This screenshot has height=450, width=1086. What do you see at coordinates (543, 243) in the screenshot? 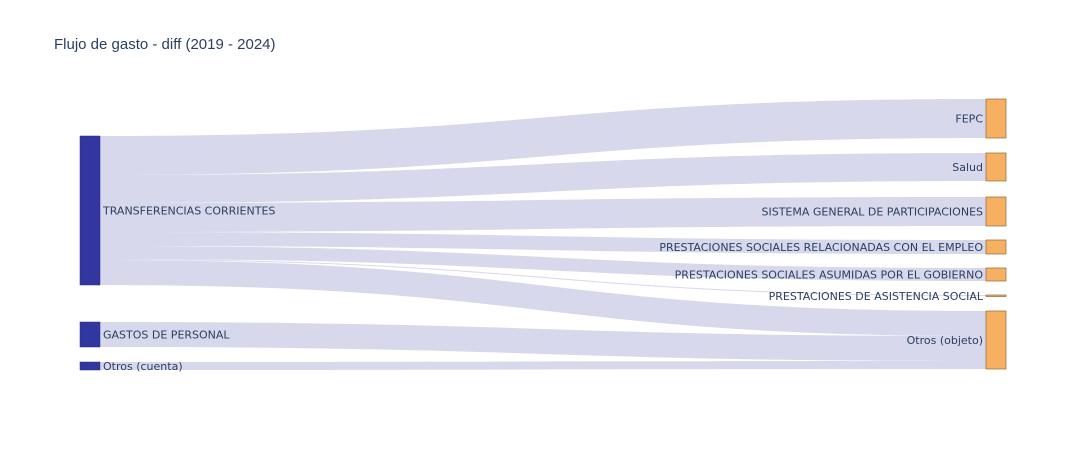
I see `sankey-link-tc-empleo` at bounding box center [543, 243].